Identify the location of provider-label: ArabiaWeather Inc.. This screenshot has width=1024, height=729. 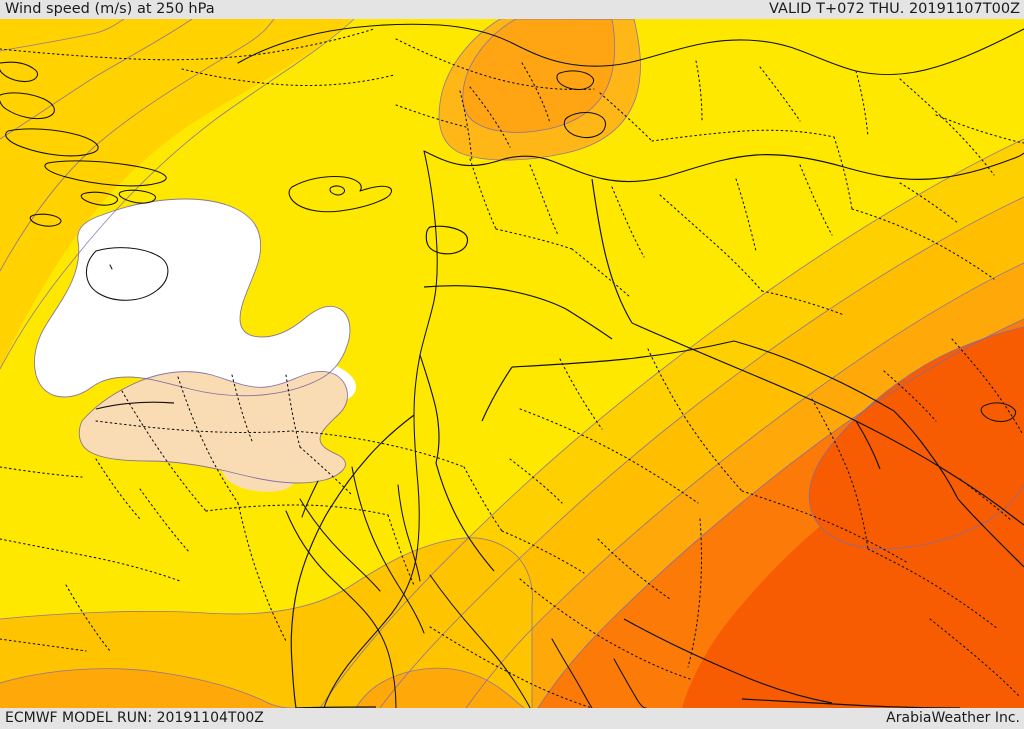
(953, 718).